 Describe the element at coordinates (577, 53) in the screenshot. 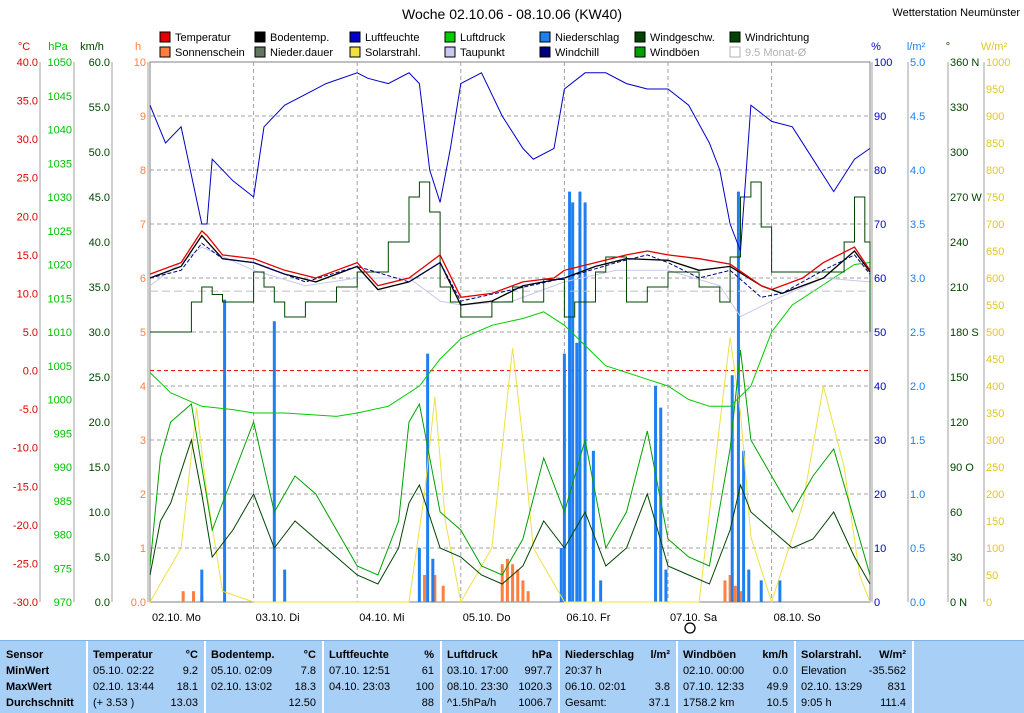

I see `legend-label-11: Windchill` at that location.